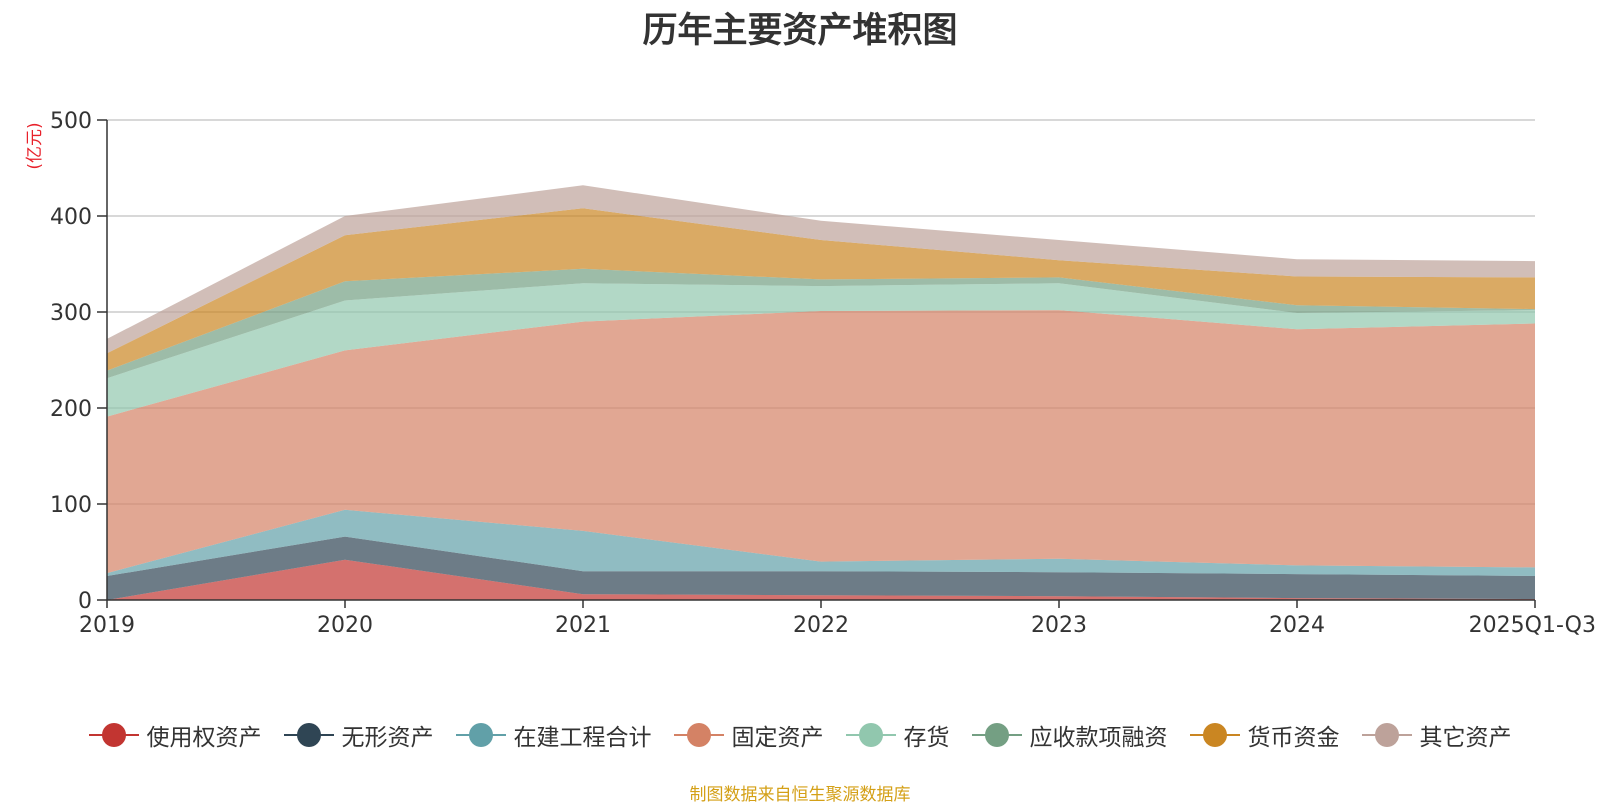  I want to click on legend-label: 存货, so click(926, 738).